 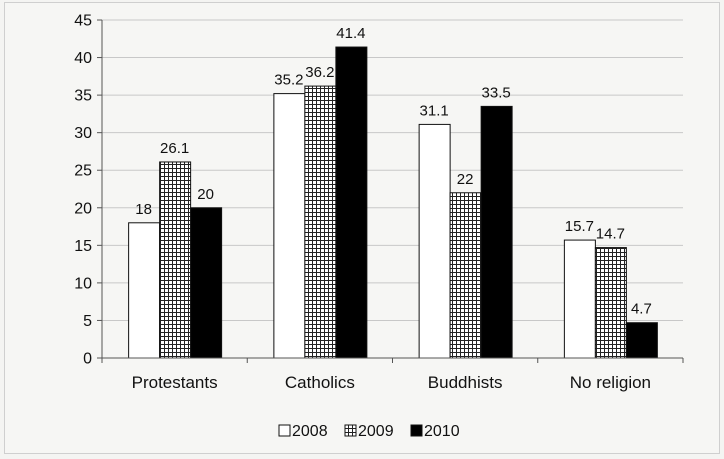 What do you see at coordinates (310, 431) in the screenshot?
I see `legend-label-2008: 2008` at bounding box center [310, 431].